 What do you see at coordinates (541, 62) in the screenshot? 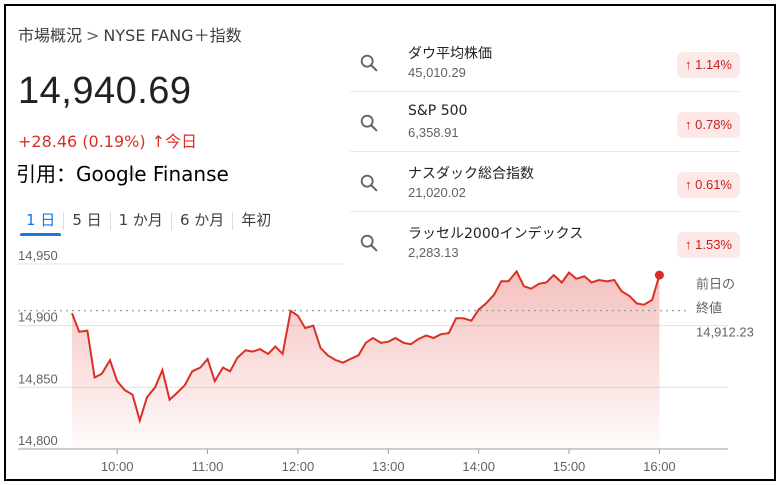
I see `related-item-dow: ダウ平均株価 45,010.29 ↑ 1.14%` at bounding box center [541, 62].